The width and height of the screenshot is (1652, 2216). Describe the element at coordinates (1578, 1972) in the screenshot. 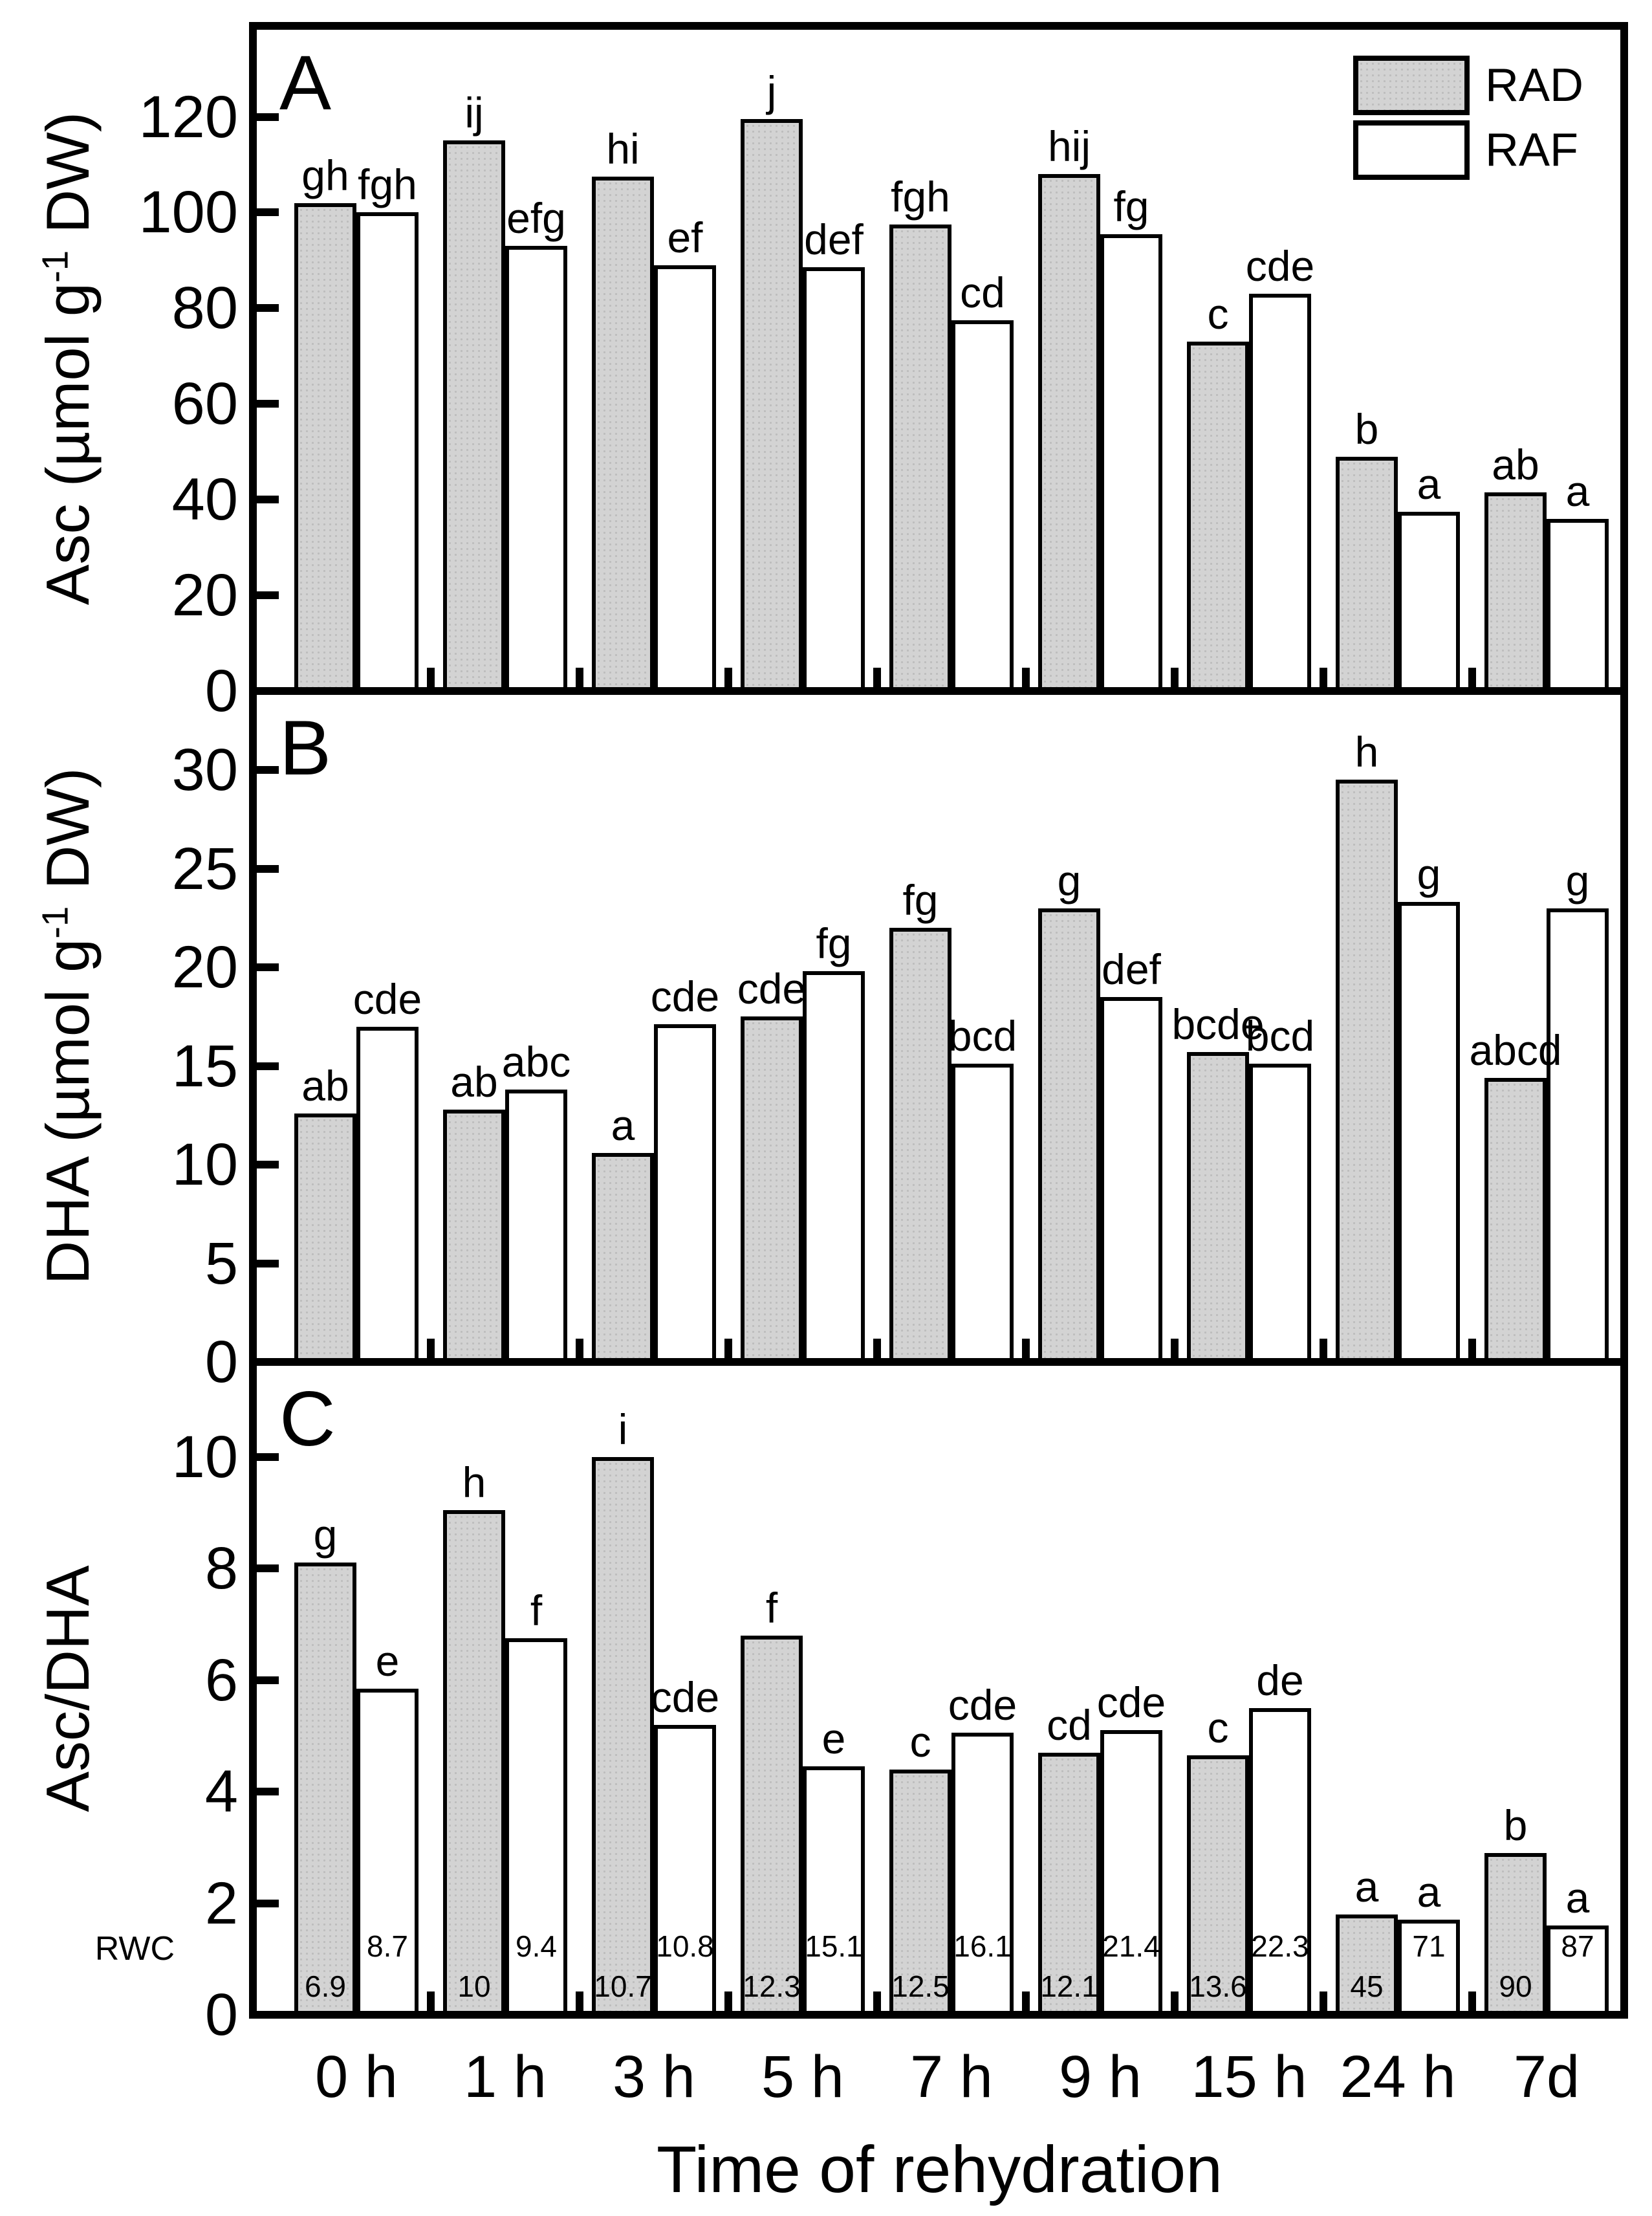

I see `bar-raf-7d-panel-C` at that location.